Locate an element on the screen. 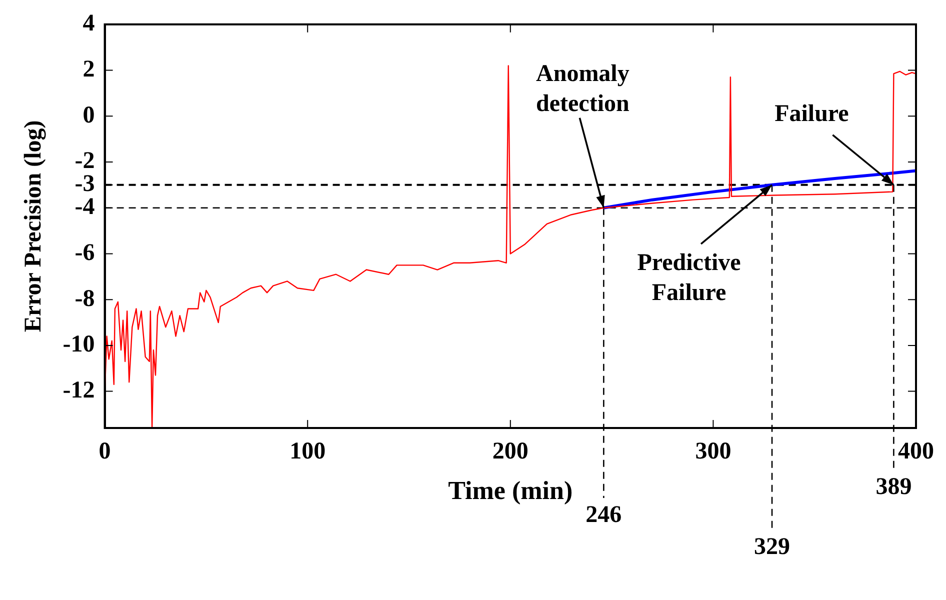 Image resolution: width=946 pixels, height=600 pixels. x-tick-label: 200 is located at coordinates (510, 451).